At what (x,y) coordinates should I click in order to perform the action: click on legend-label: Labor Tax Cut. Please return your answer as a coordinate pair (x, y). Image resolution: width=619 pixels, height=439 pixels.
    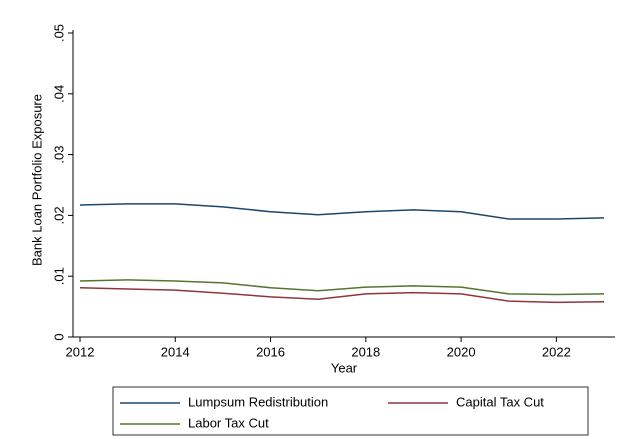
    Looking at the image, I should click on (228, 422).